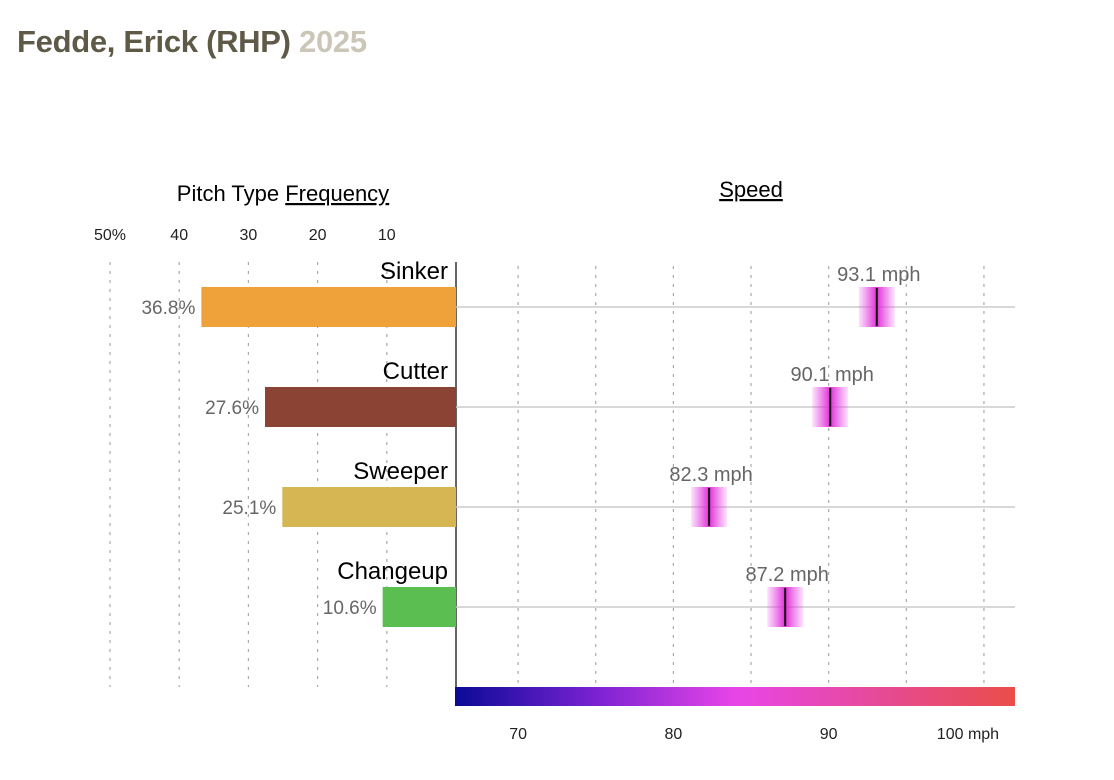  I want to click on pitch-name-label: Cutter, so click(415, 371).